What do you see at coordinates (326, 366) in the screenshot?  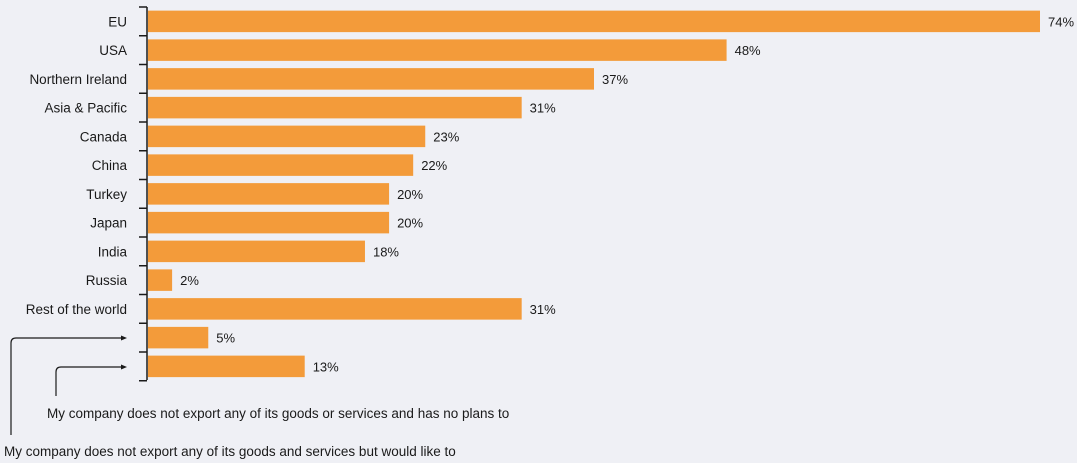 I see `value-label: 13%` at bounding box center [326, 366].